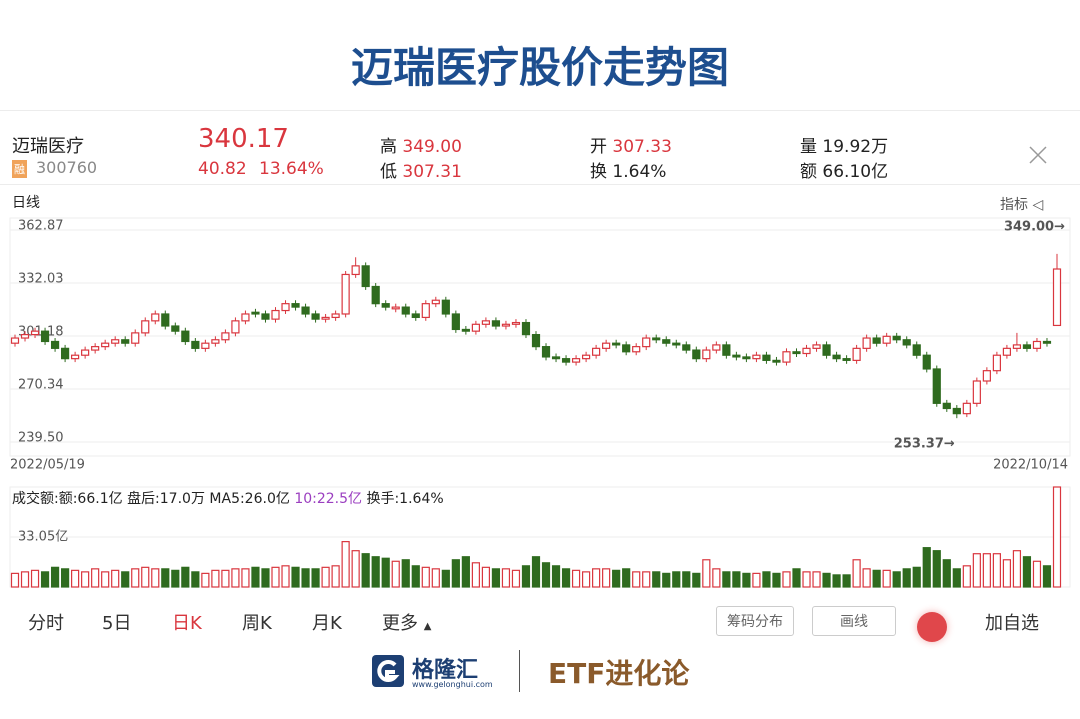 The height and width of the screenshot is (719, 1080). What do you see at coordinates (1038, 155) in the screenshot?
I see `close-button` at bounding box center [1038, 155].